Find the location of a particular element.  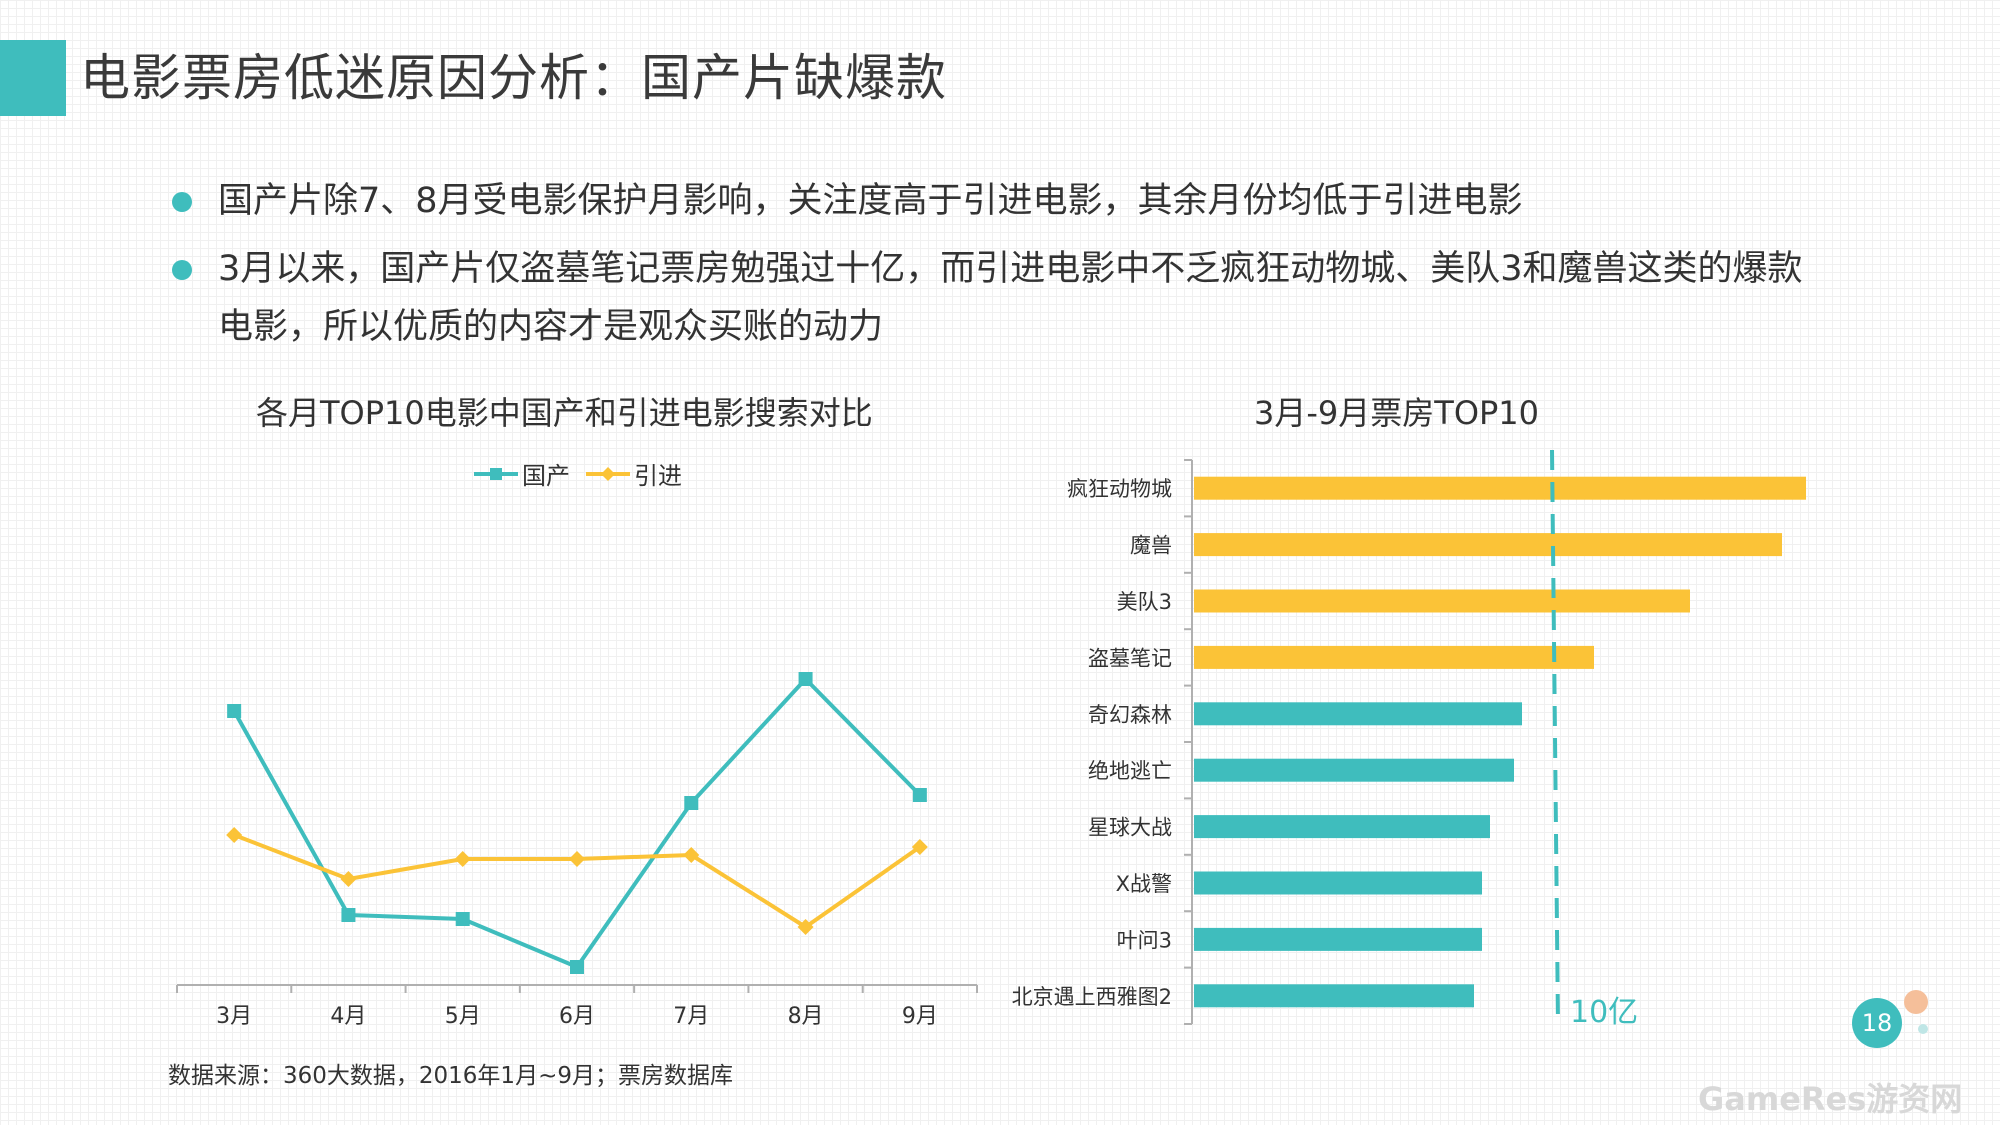

x-tick-label: 5月 is located at coordinates (463, 1016).